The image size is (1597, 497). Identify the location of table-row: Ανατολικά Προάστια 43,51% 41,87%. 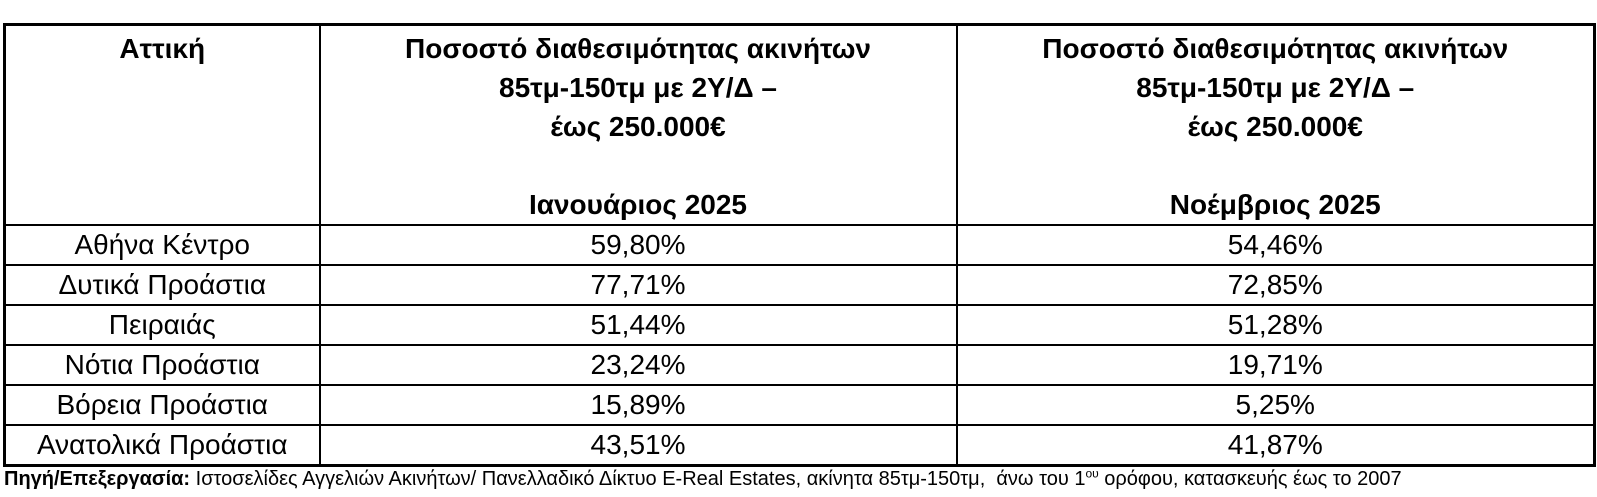
(799, 445).